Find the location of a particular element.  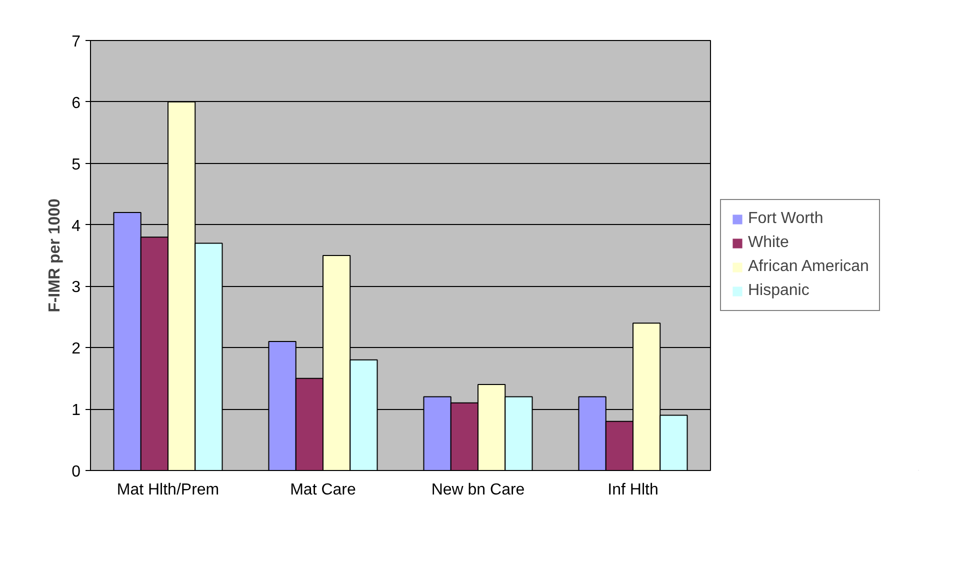

y-tick-label: 5 is located at coordinates (76, 165).